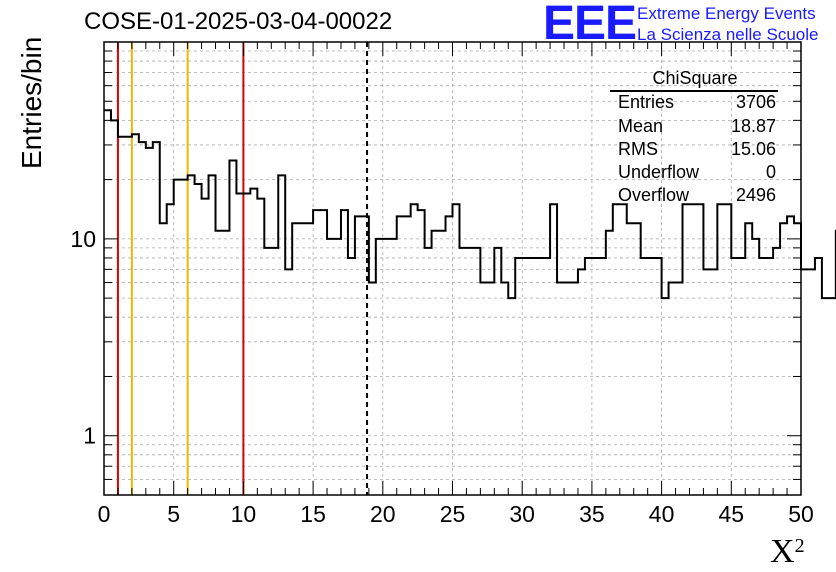 The height and width of the screenshot is (572, 836). What do you see at coordinates (173, 514) in the screenshot?
I see `x-tick-label: 5` at bounding box center [173, 514].